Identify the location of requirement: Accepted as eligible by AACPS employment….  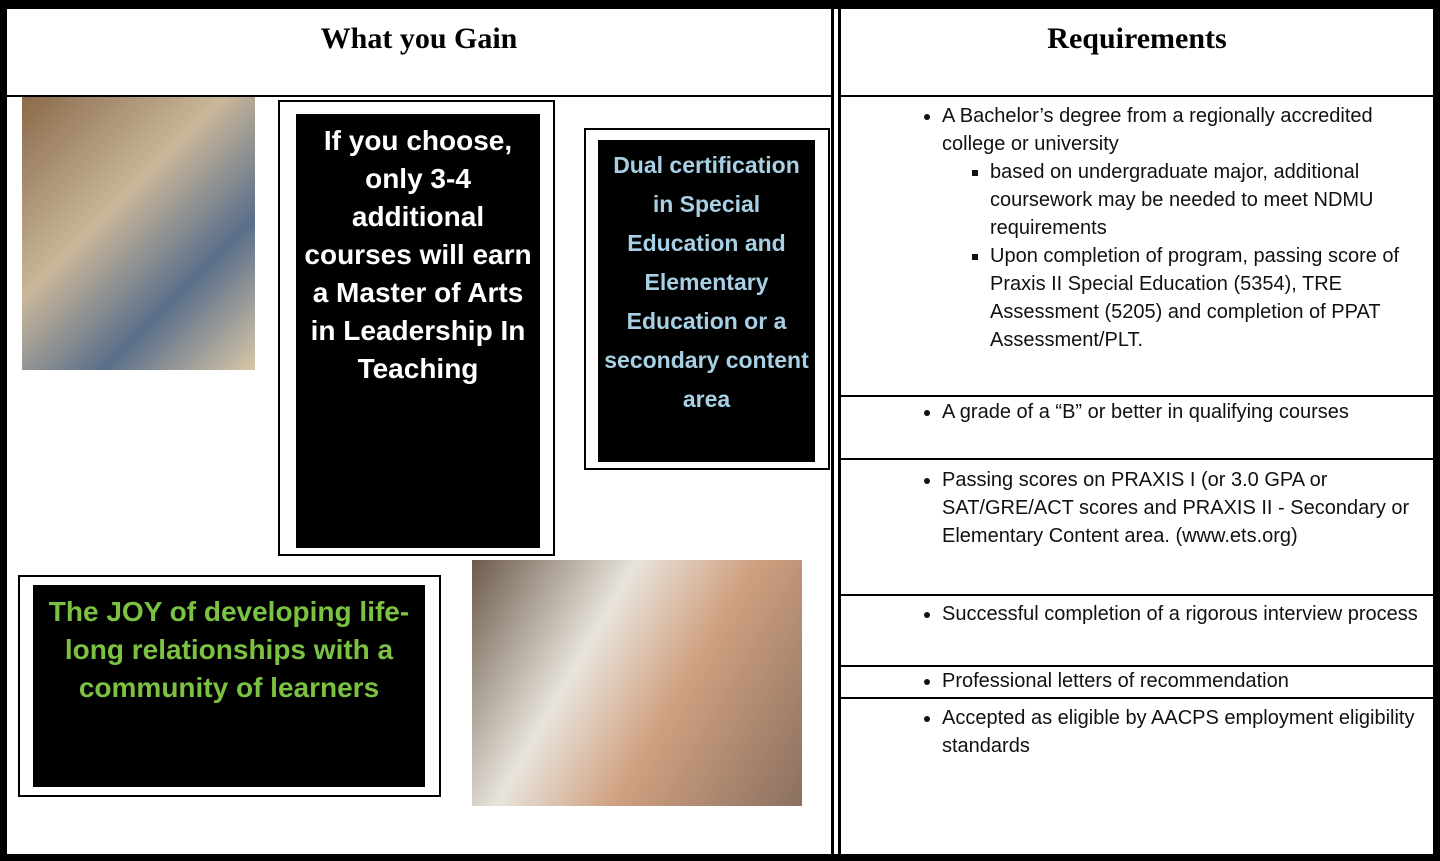
(1137, 732).